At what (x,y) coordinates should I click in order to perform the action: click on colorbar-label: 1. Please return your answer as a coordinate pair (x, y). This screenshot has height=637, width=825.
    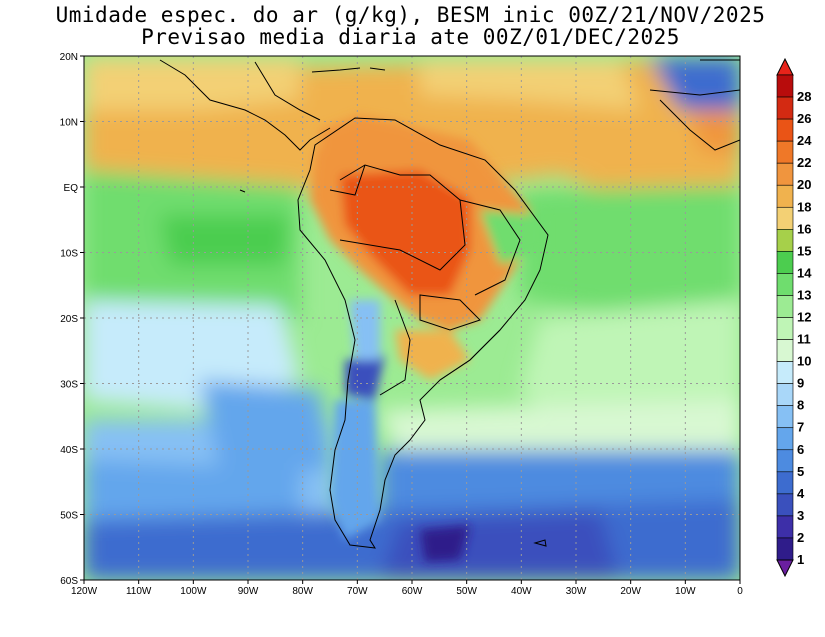
    Looking at the image, I should click on (800, 559).